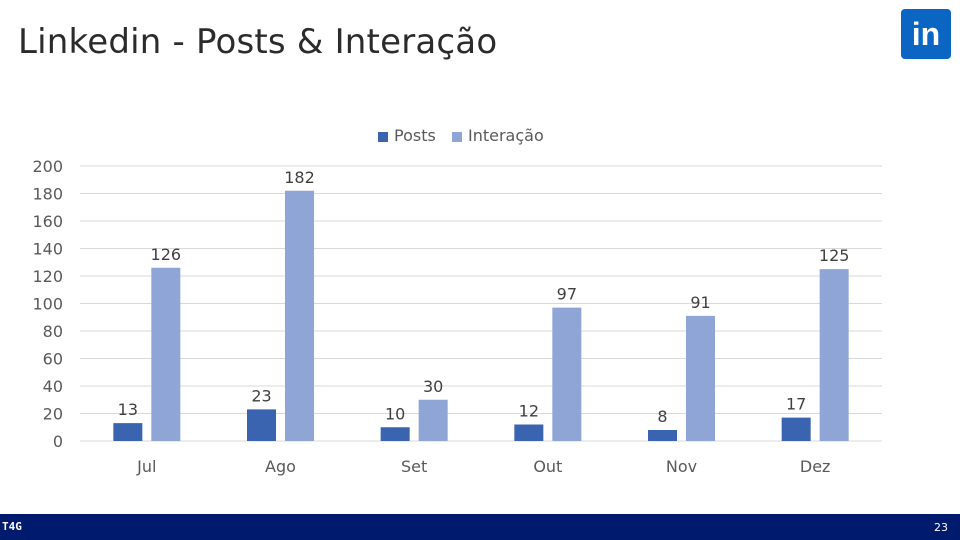  Describe the element at coordinates (47, 166) in the screenshot. I see `y-tick-label: 200` at that location.